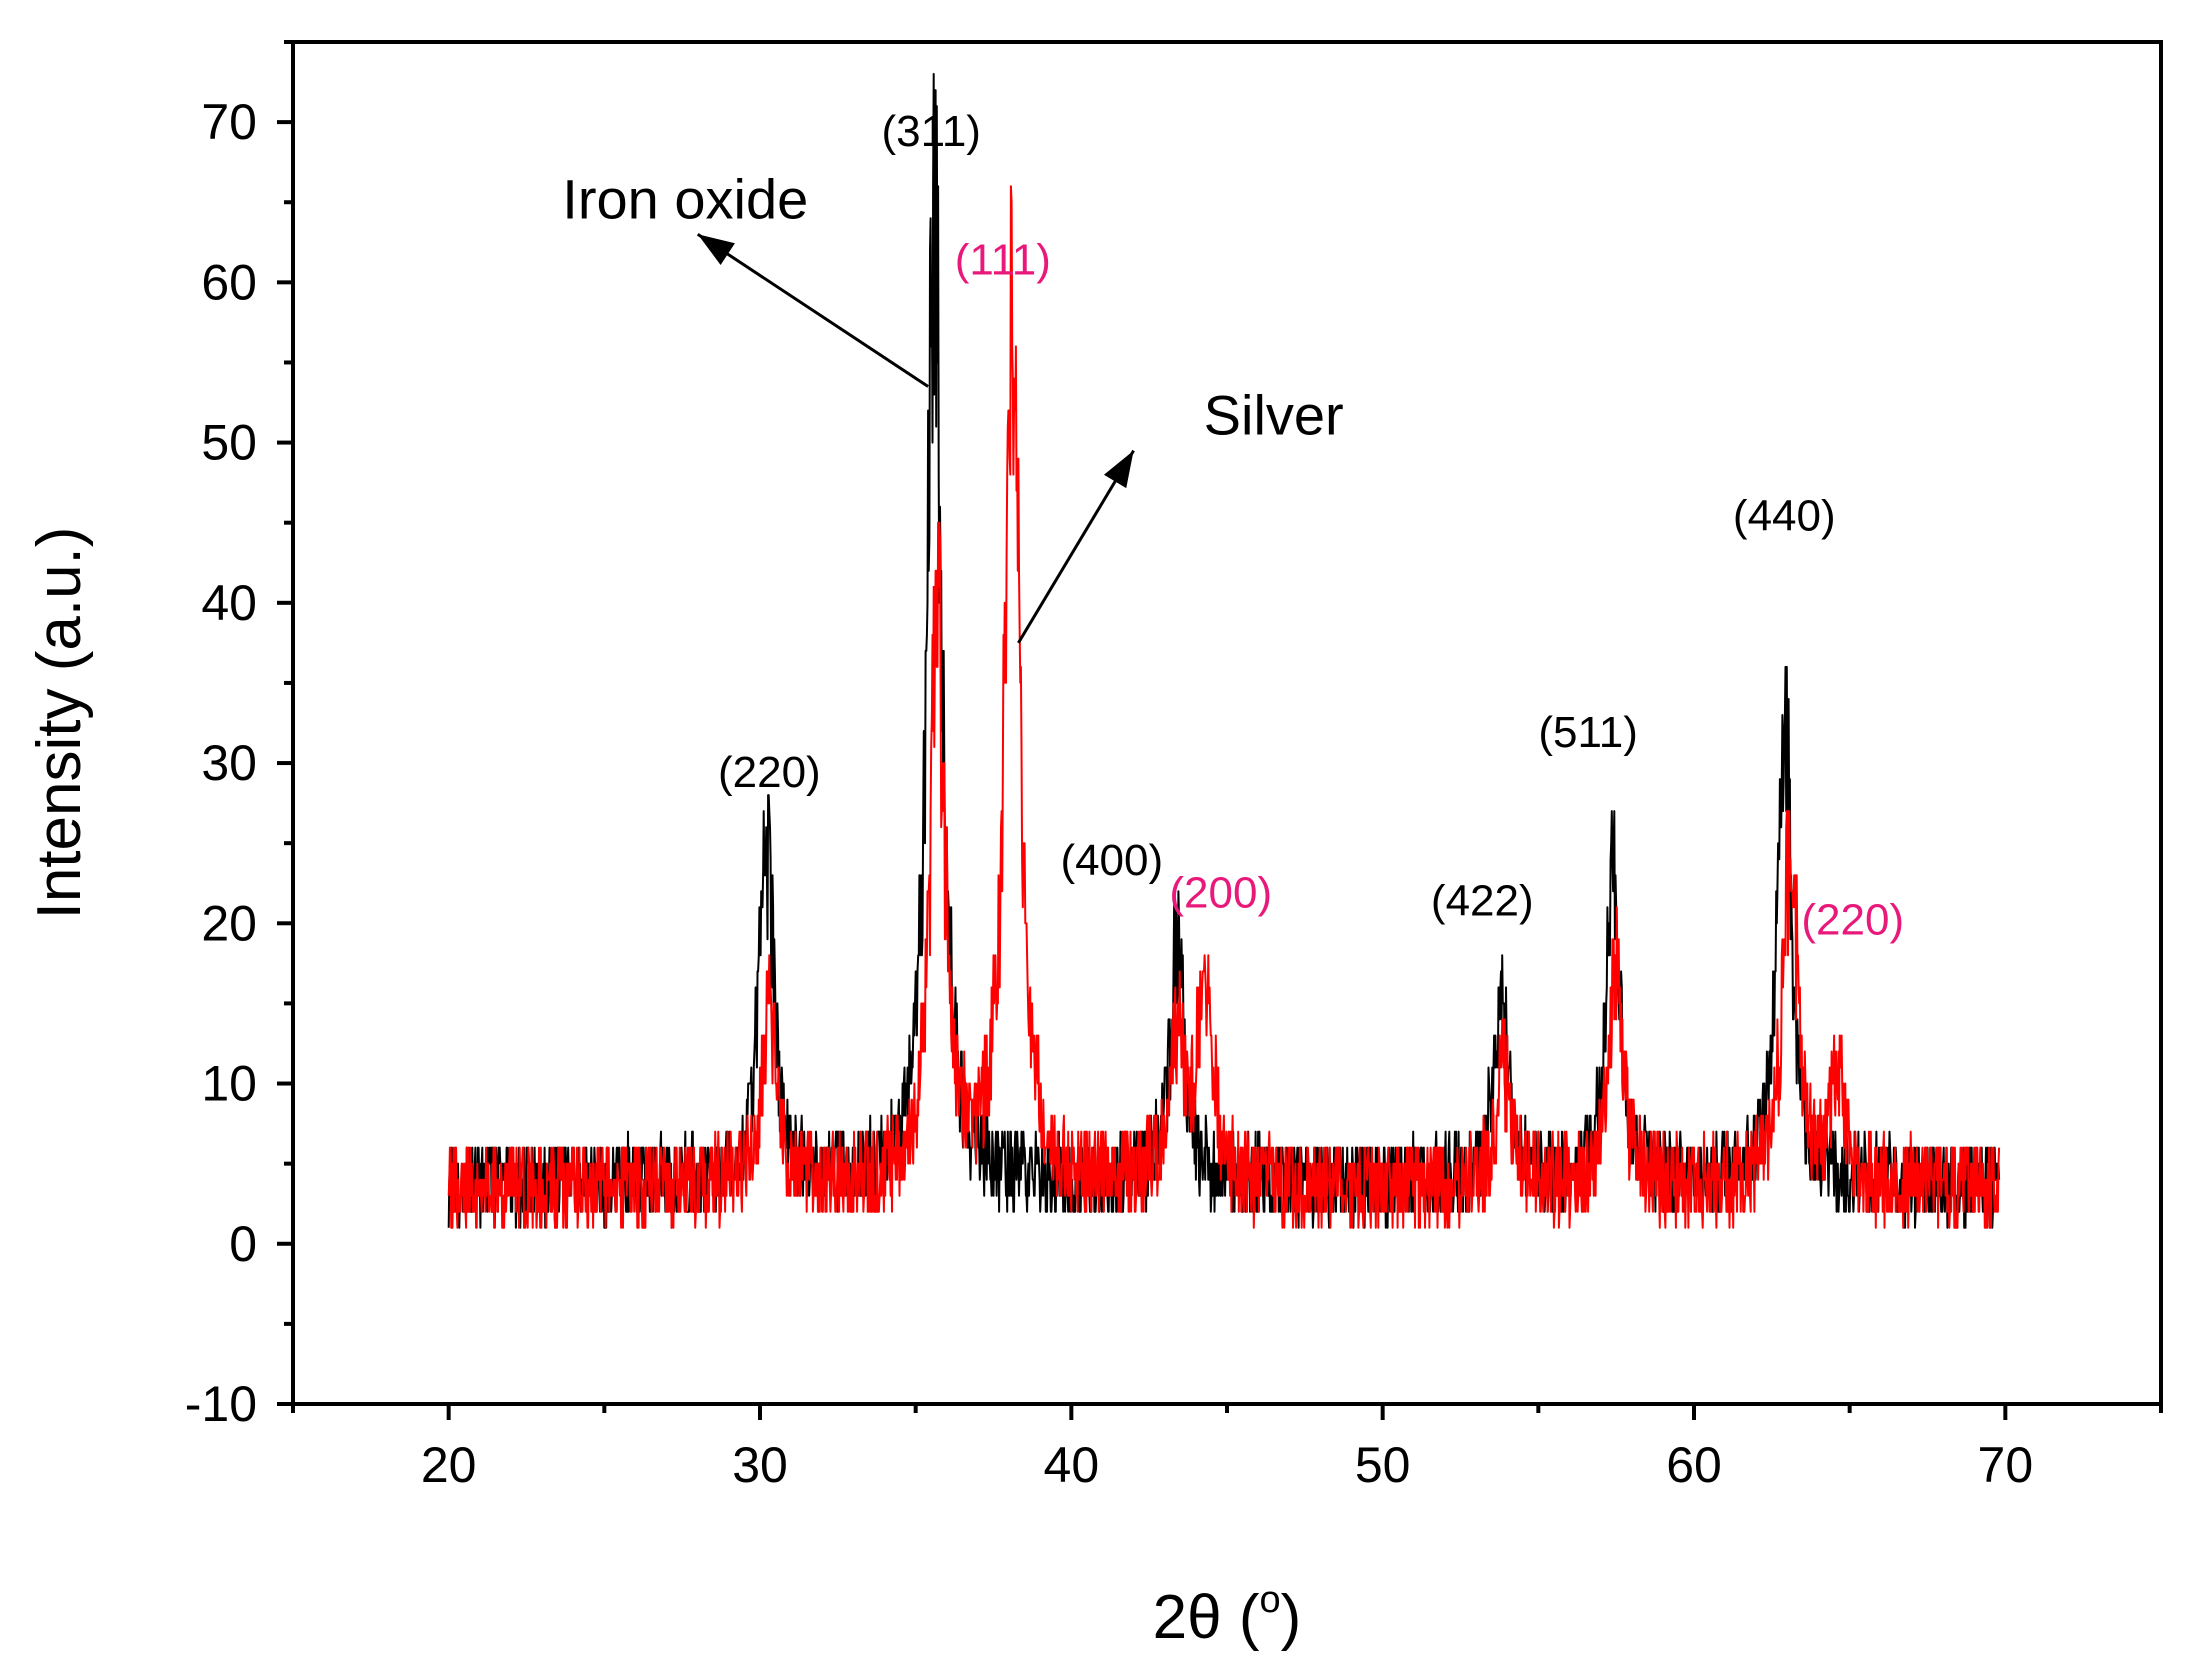 Image resolution: width=2187 pixels, height=1677 pixels. Describe the element at coordinates (685, 198) in the screenshot. I see `annotation-label: Iron oxide` at that location.